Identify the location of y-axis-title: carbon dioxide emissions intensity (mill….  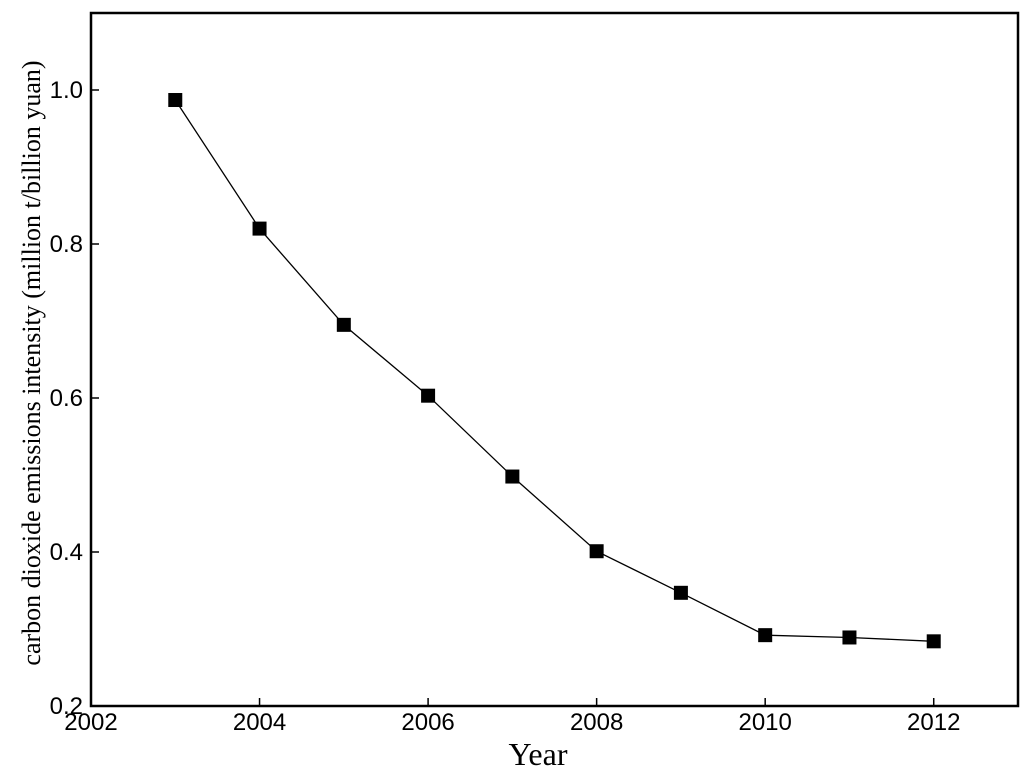
(31, 362).